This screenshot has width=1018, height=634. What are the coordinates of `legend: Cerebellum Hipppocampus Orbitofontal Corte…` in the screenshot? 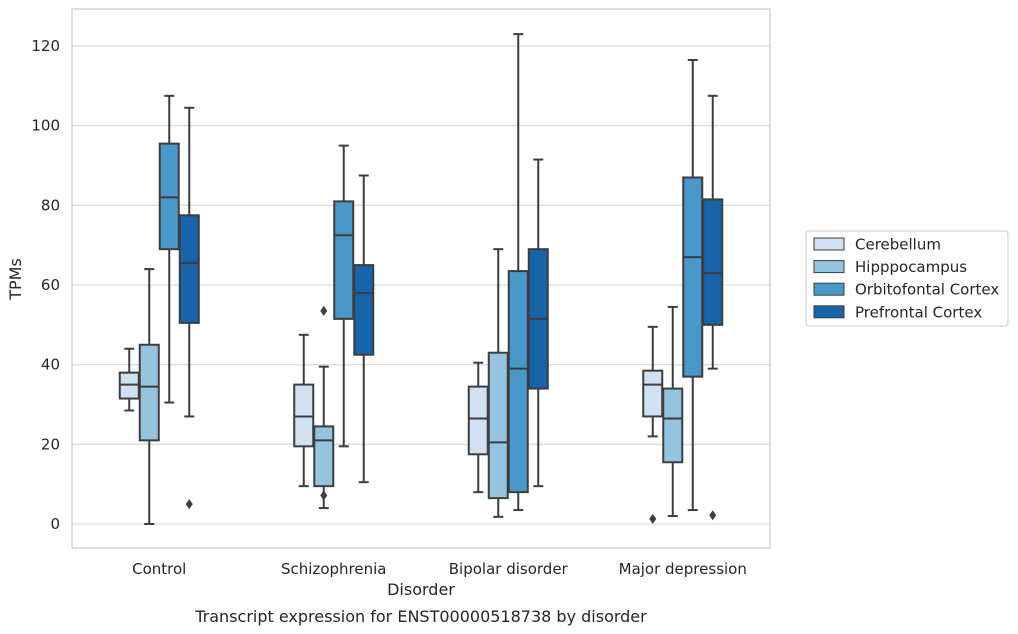 It's located at (907, 278).